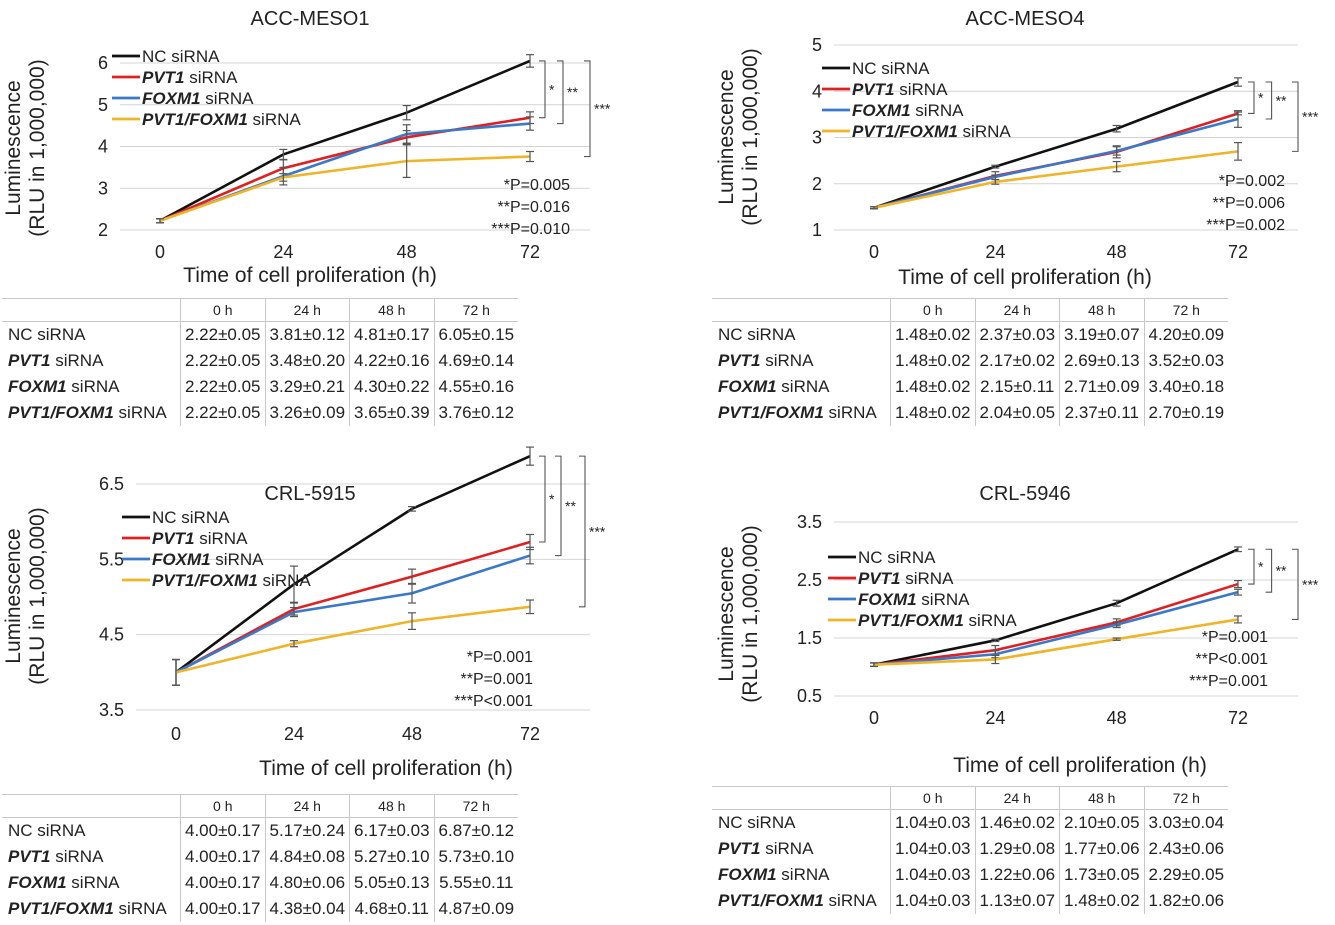  What do you see at coordinates (37, 147) in the screenshot?
I see `y-axis-label: (RLU in 1,000,000)` at bounding box center [37, 147].